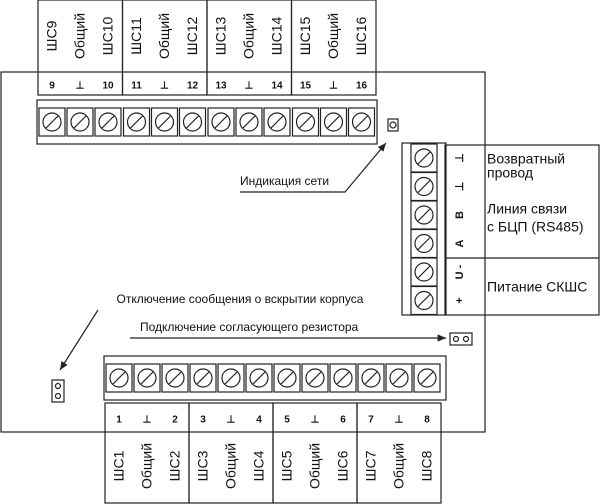 The image size is (600, 504). I want to click on led-lens, so click(393, 125).